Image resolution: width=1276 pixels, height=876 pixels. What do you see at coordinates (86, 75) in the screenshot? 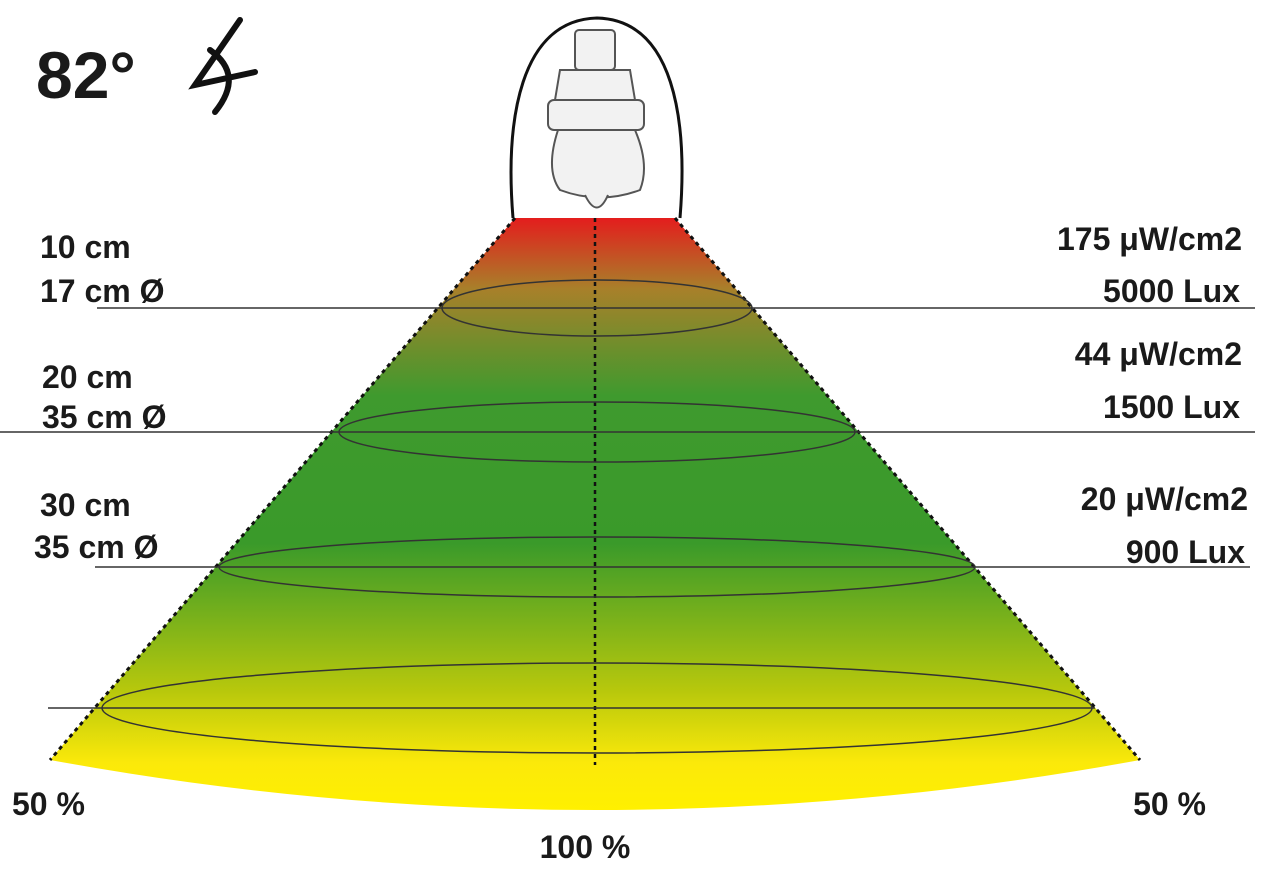
I see `angle-label: 82°` at bounding box center [86, 75].